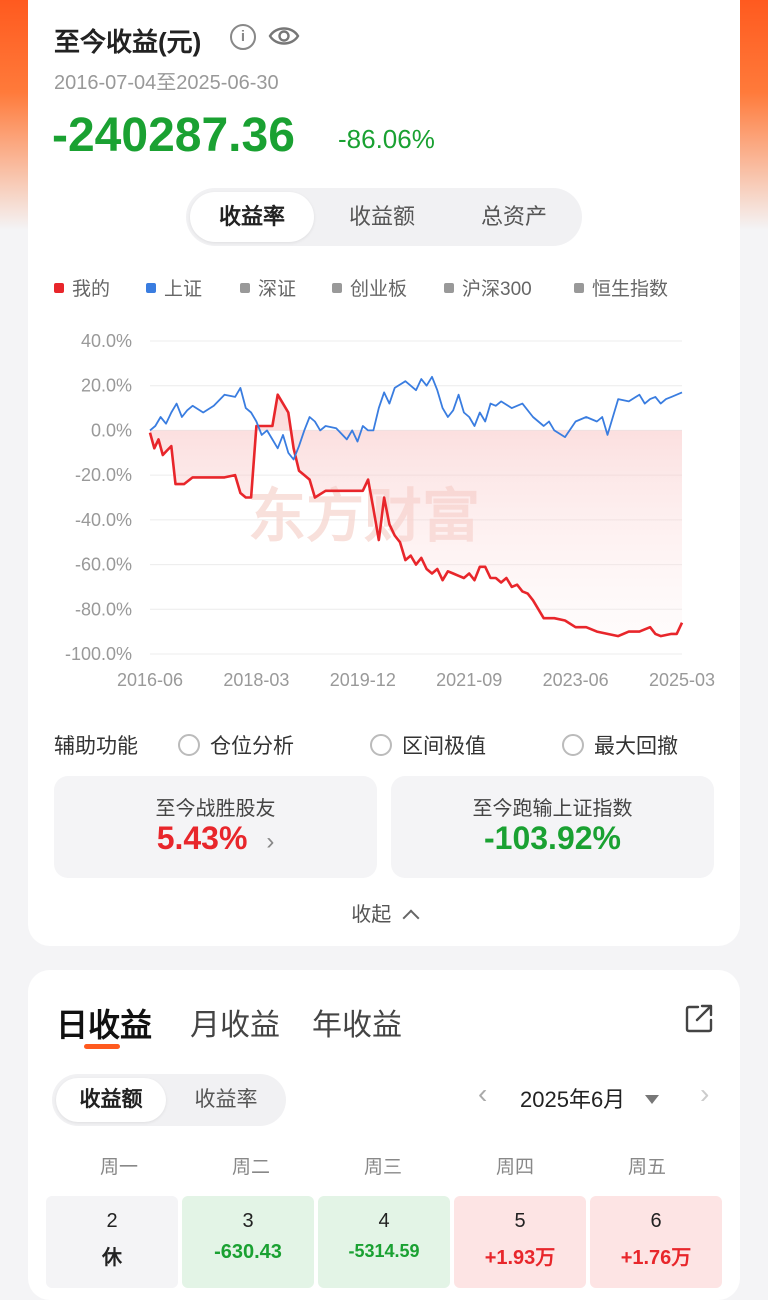 The image size is (768, 1300). What do you see at coordinates (656, 1258) in the screenshot?
I see `day-value: +1.76万` at bounding box center [656, 1258].